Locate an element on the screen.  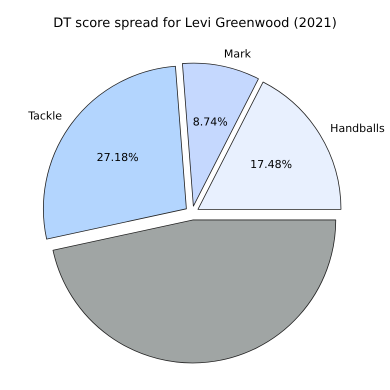
data-label: 8.74% is located at coordinates (210, 122).